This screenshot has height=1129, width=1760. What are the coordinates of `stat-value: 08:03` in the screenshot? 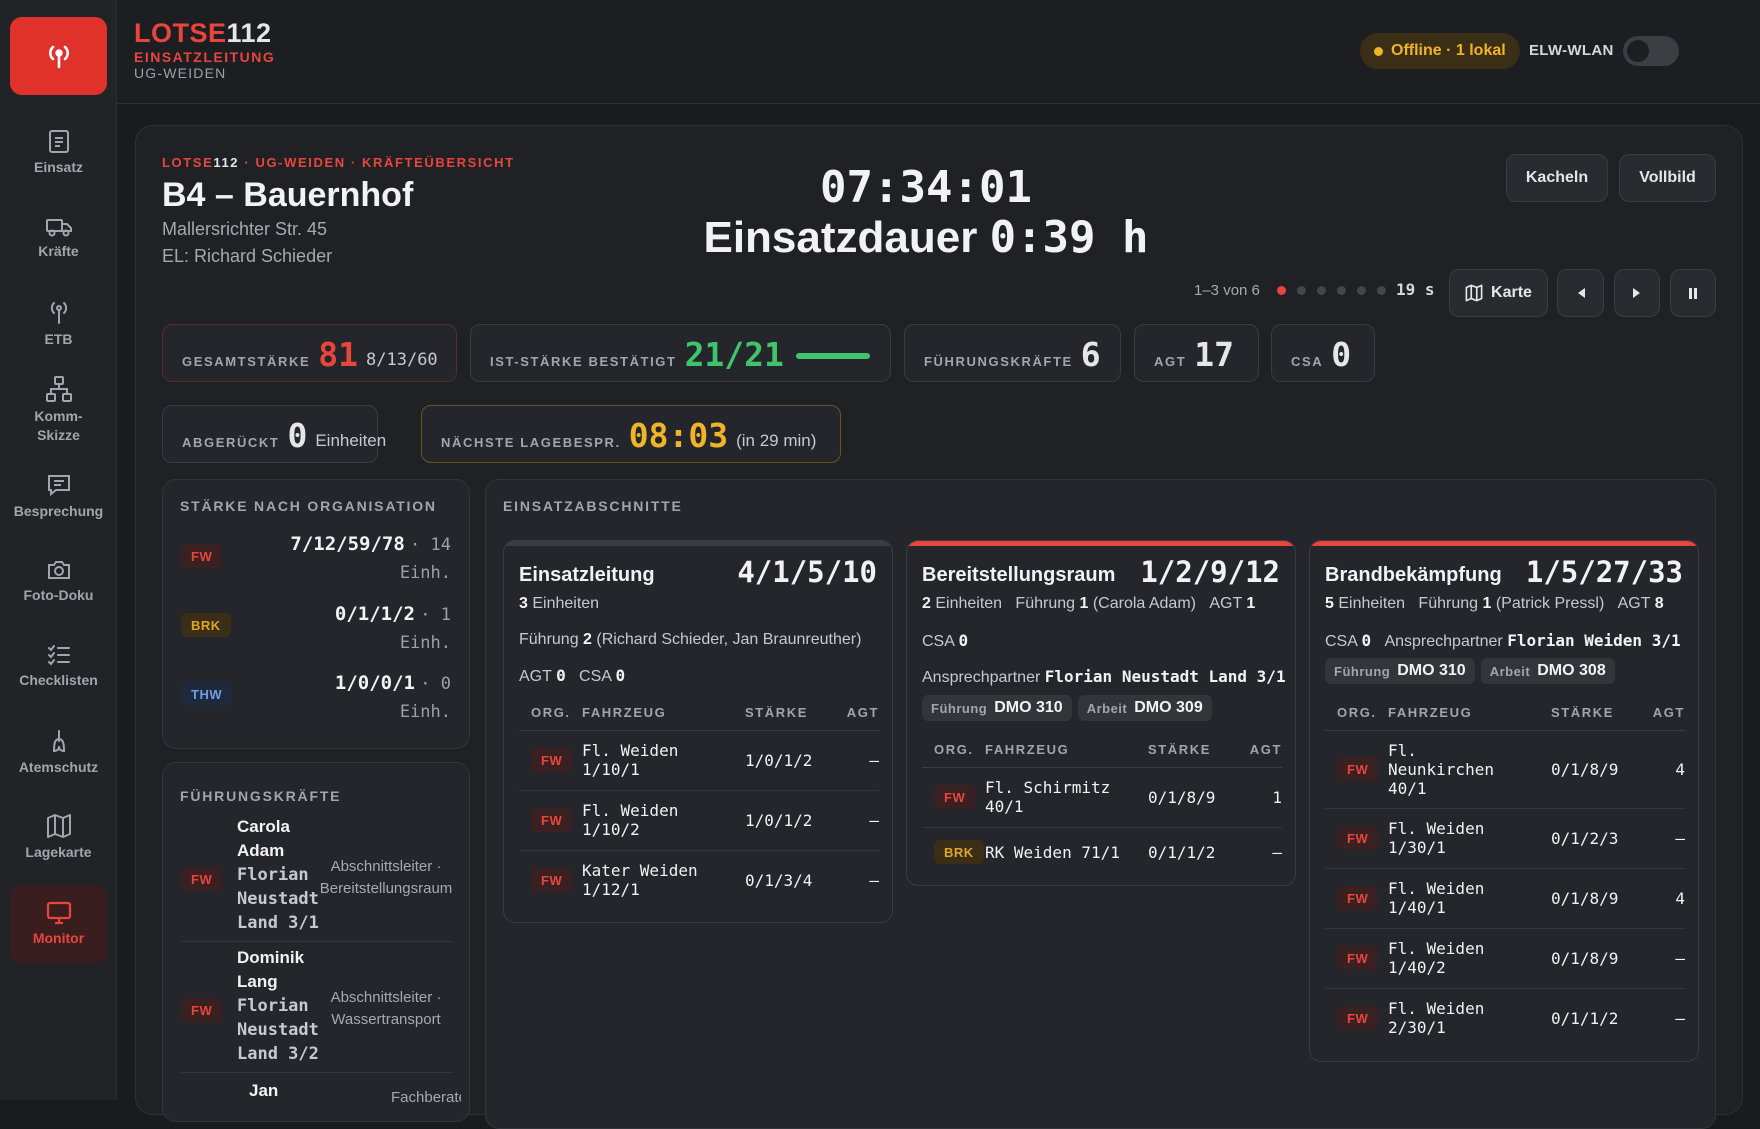 It's located at (678, 435).